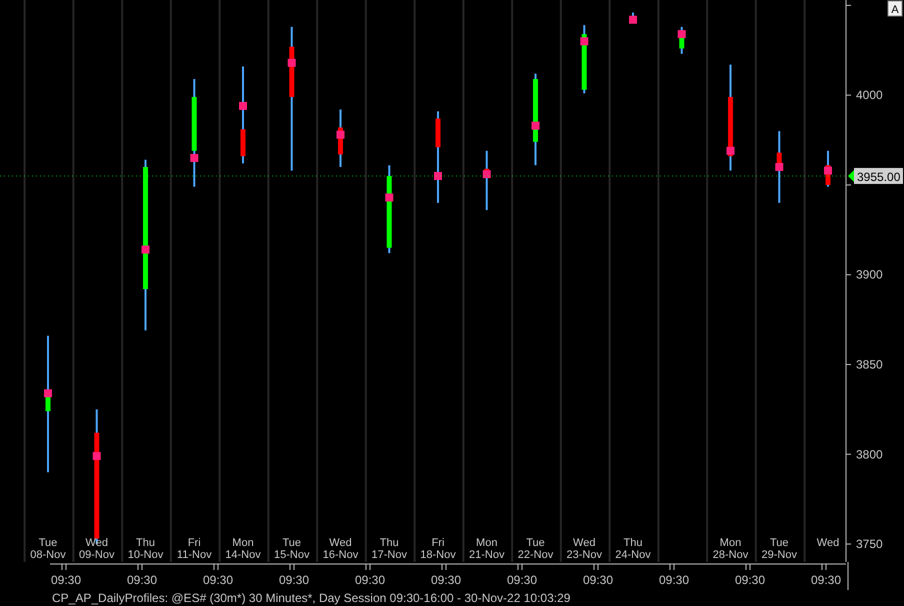  What do you see at coordinates (48, 549) in the screenshot?
I see `x-tick-label: Tue 08-Nov` at bounding box center [48, 549].